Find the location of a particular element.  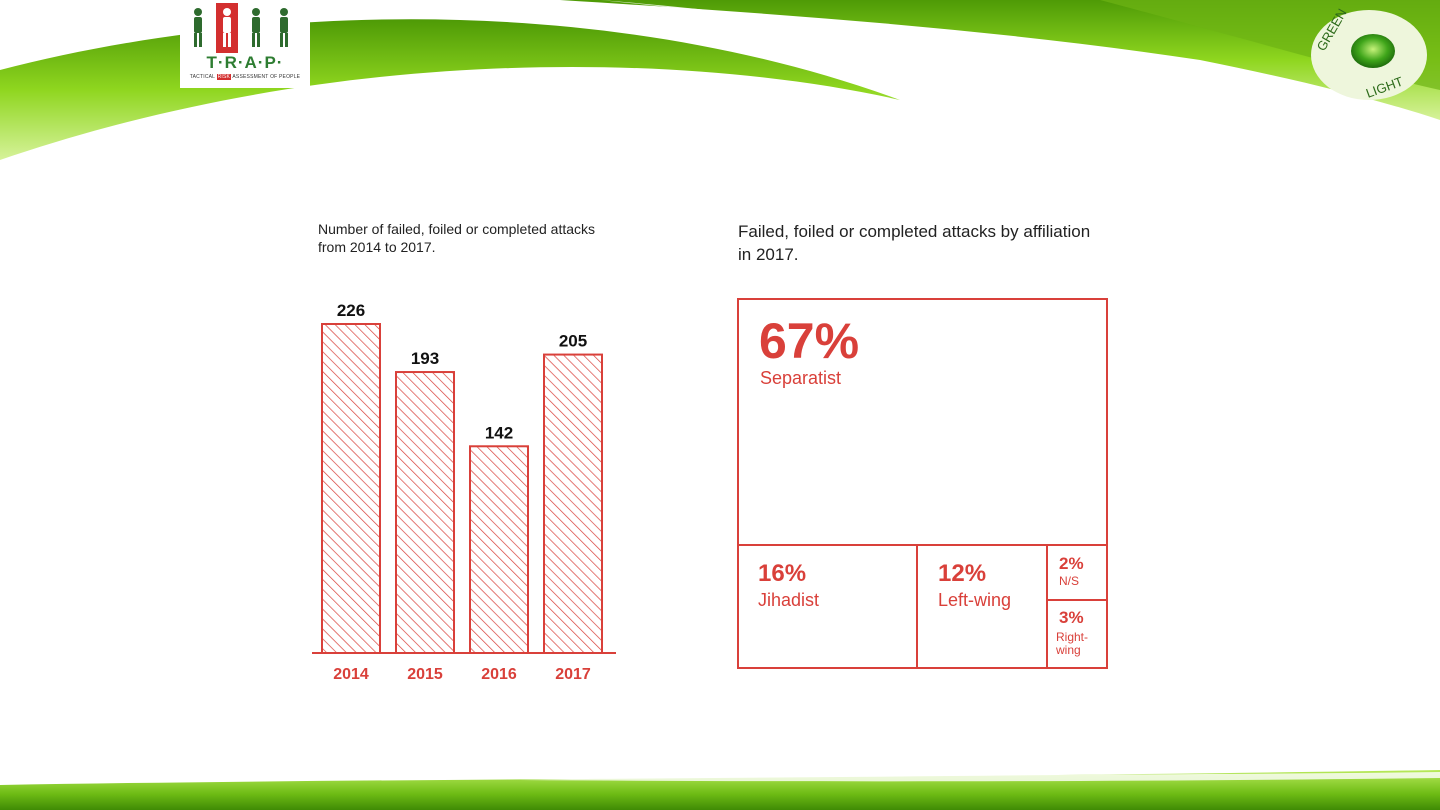

x-tick-label: 2015 is located at coordinates (425, 674).